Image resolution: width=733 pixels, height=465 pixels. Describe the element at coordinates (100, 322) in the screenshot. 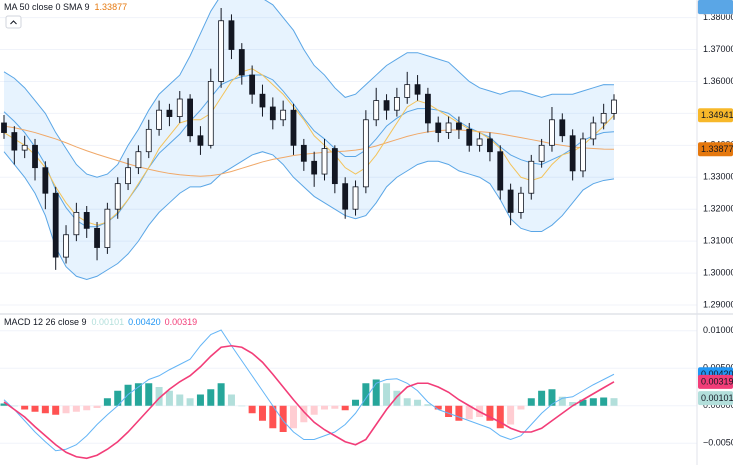

I see `macd-legend: MACD 12 26 close 9 0.00101 0.00420 0.00319` at that location.